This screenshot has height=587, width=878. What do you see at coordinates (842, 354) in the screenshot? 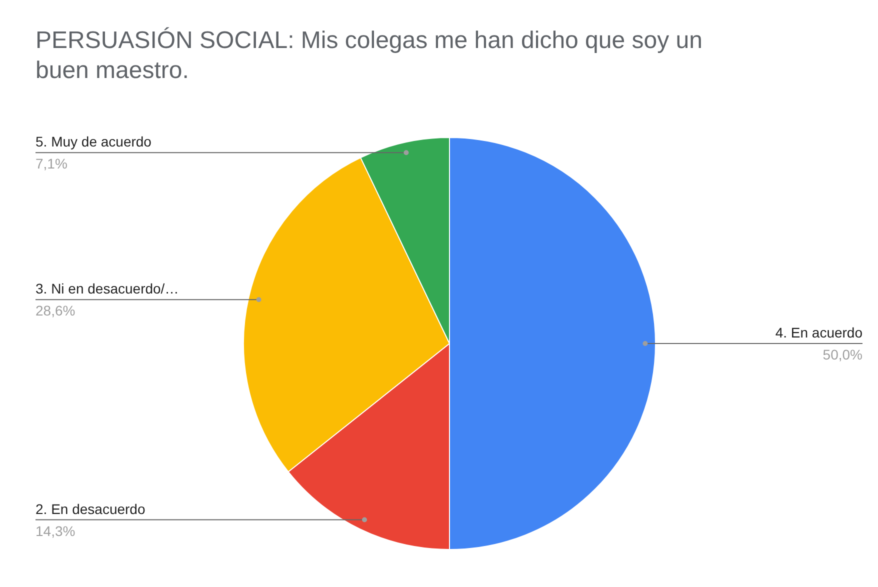
I see `data-label: 50,0%` at bounding box center [842, 354].